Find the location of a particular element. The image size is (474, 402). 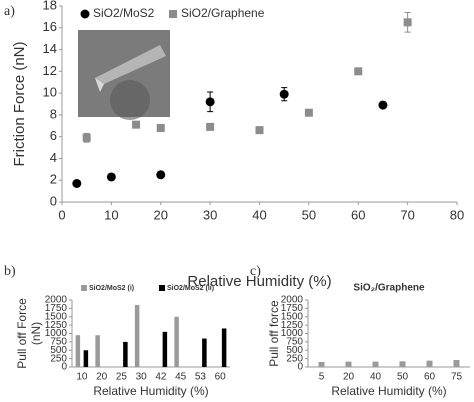

x-tick-label: 70 is located at coordinates (407, 214).